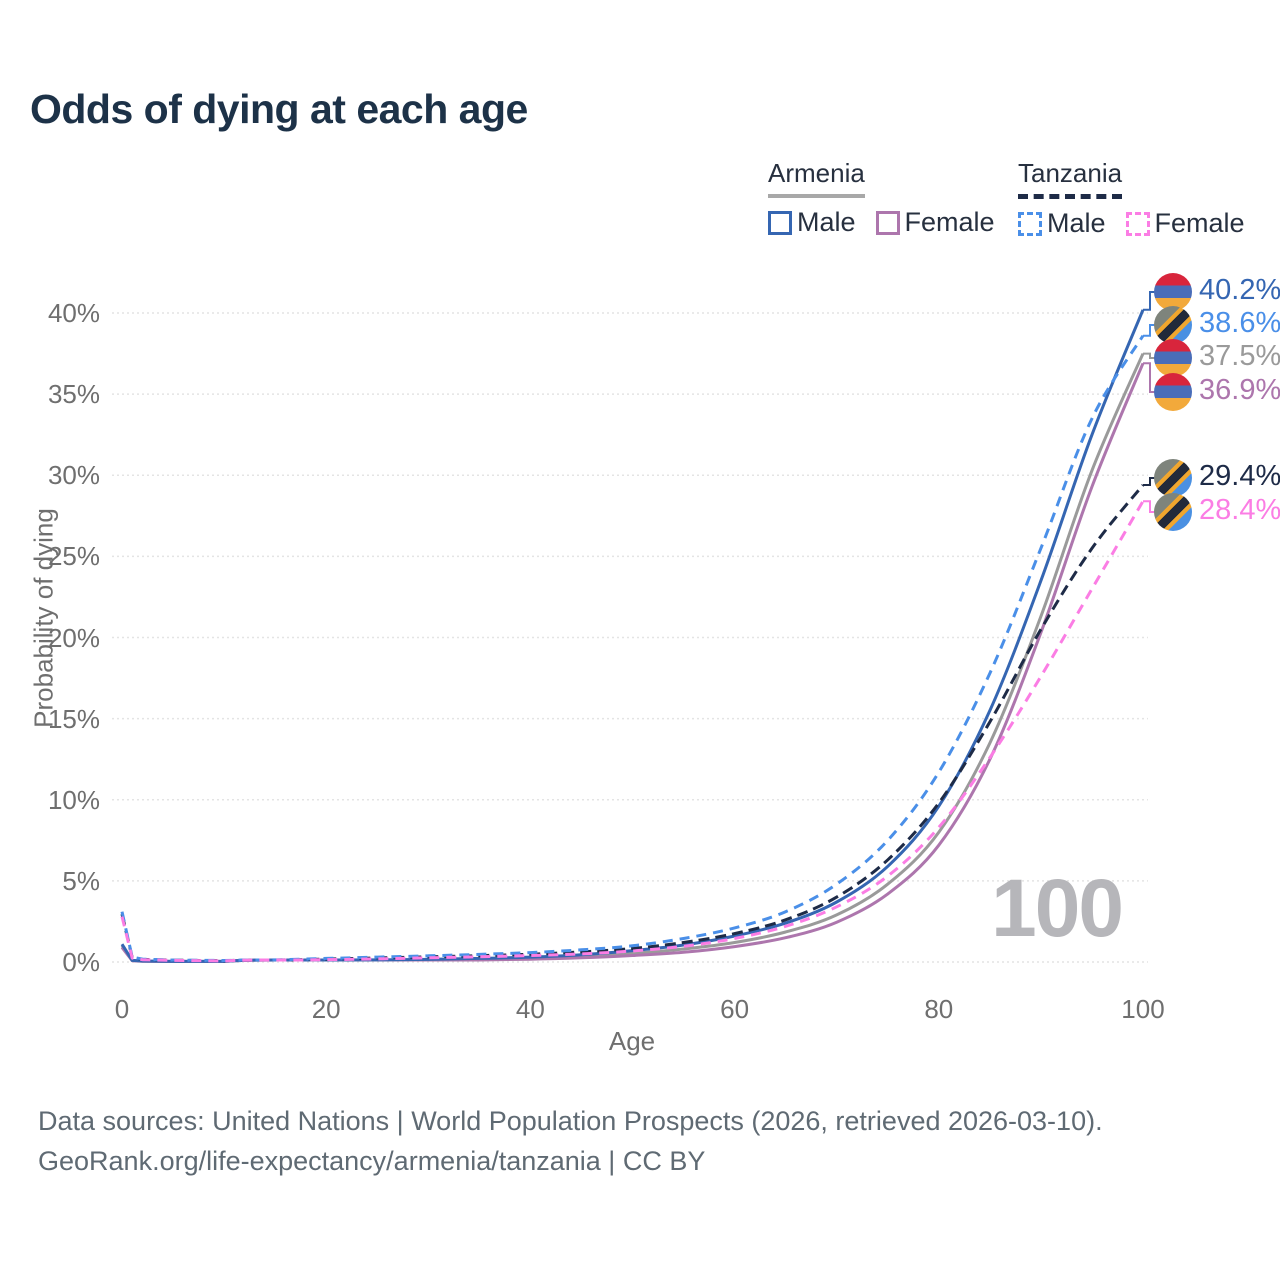 Image resolution: width=1280 pixels, height=1280 pixels. I want to click on legend-items-tanzania: Male Female, so click(1131, 223).